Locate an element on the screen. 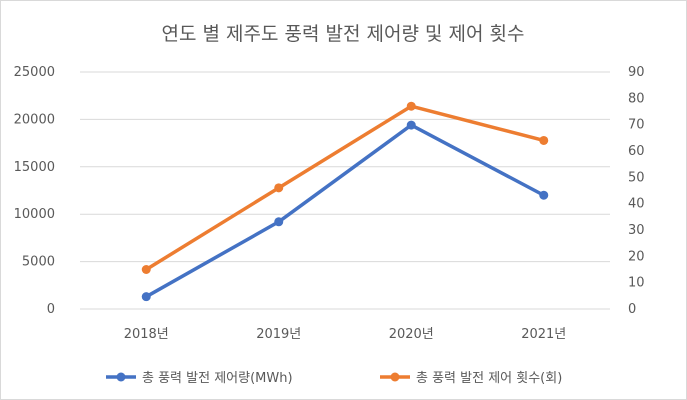 The width and height of the screenshot is (687, 400). legend-item: 총 풍력 발전 제어량(MWh) is located at coordinates (199, 378).